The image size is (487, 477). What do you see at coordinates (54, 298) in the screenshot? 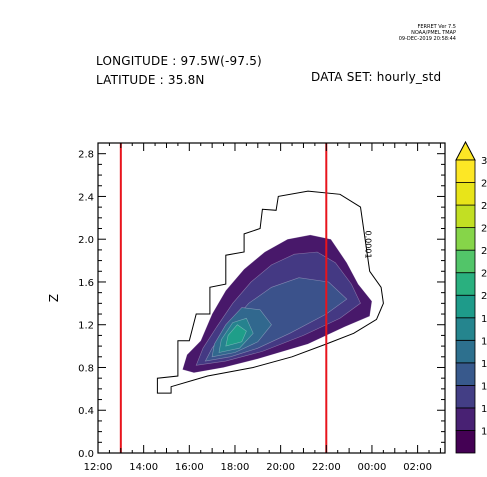
I see `y-axis-label: Z` at bounding box center [54, 298].